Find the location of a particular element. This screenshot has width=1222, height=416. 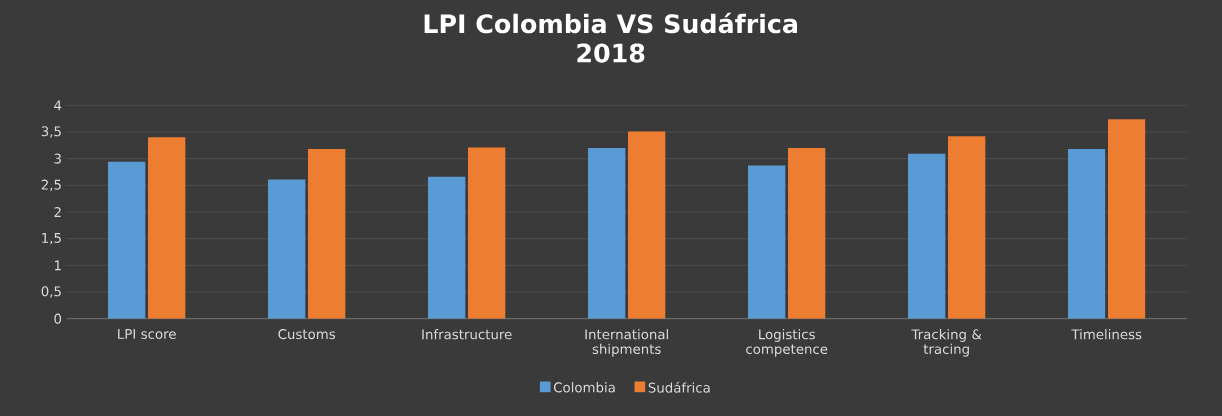

x-tick-label: Customs is located at coordinates (307, 334).